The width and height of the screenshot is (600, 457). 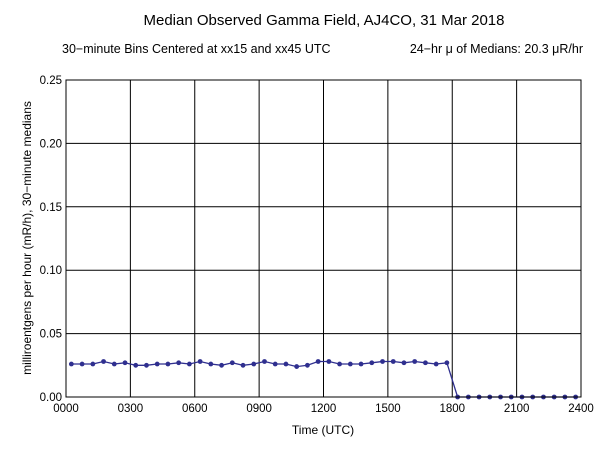 I want to click on y-tick-label: 0.20, so click(x=51, y=144).